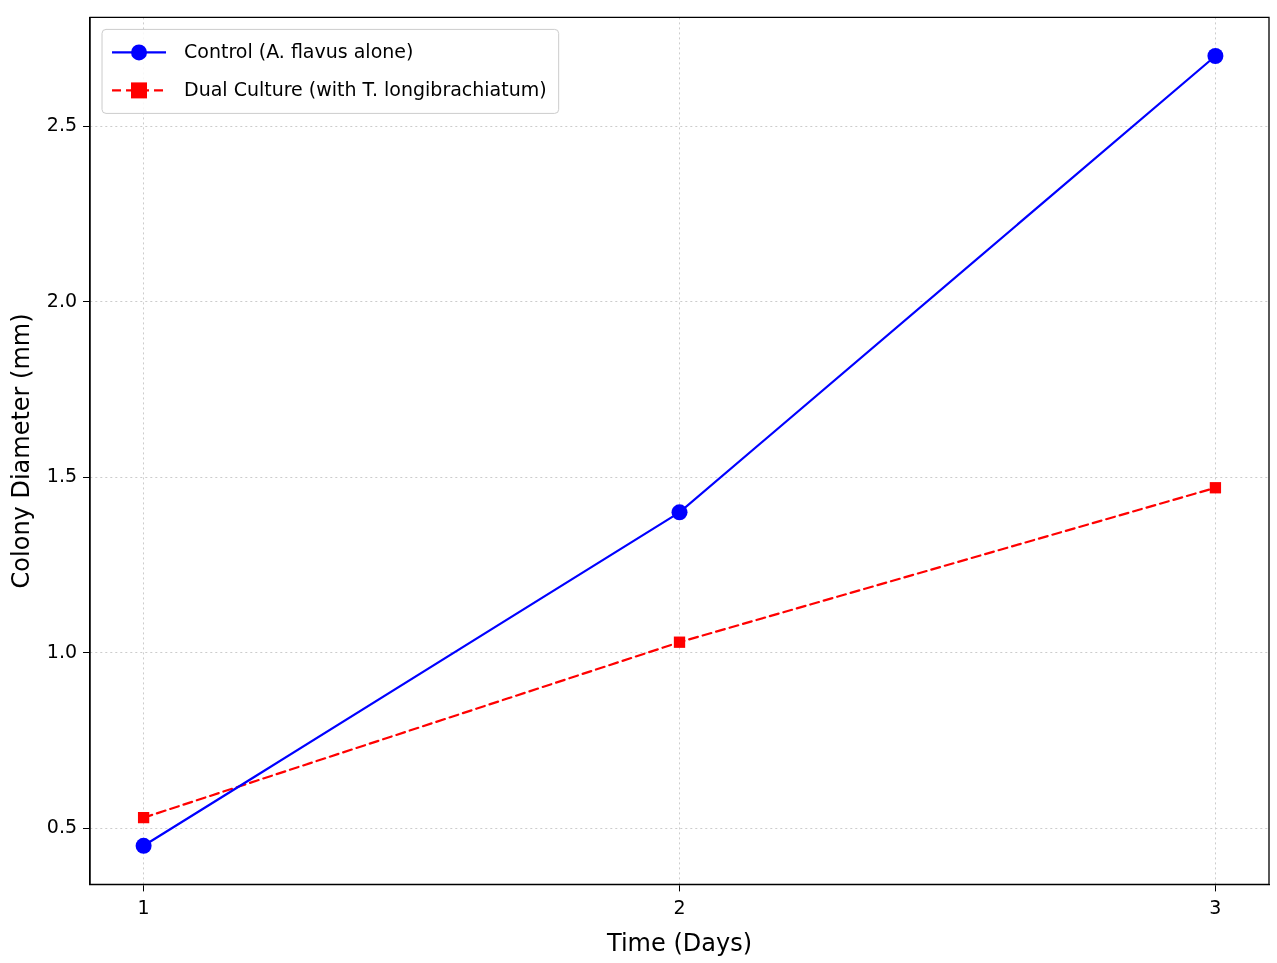 The height and width of the screenshot is (963, 1277). Describe the element at coordinates (62, 826) in the screenshot. I see `y-tick-label: 0.5` at that location.